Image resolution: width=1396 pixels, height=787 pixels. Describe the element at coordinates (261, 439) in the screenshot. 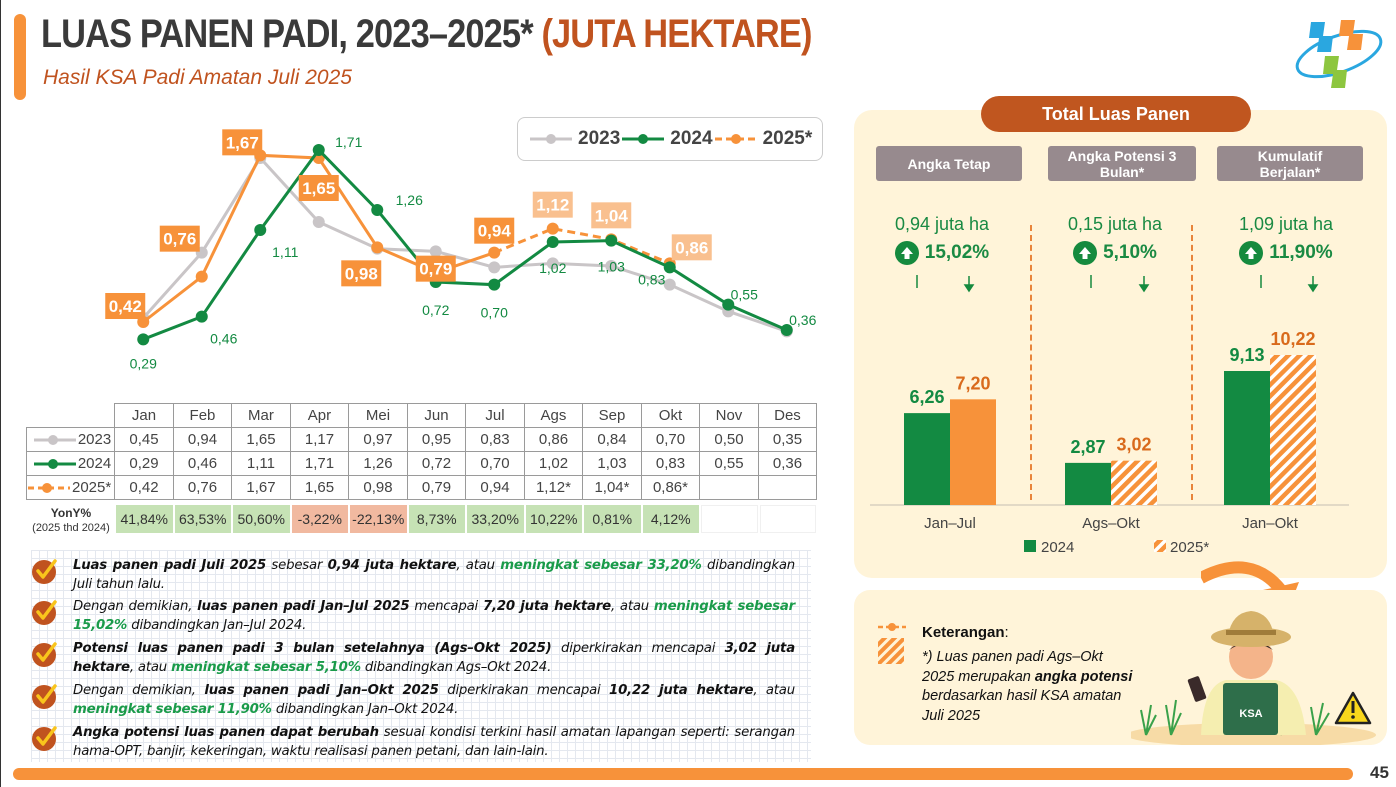

I see `table-cell: 1,65` at that location.